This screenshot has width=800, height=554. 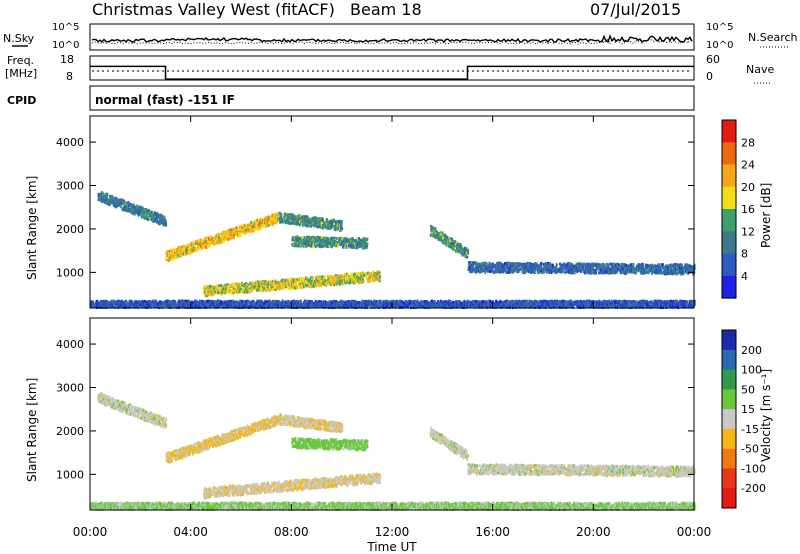 I want to click on freq-tick-high: 18, so click(x=67, y=59).